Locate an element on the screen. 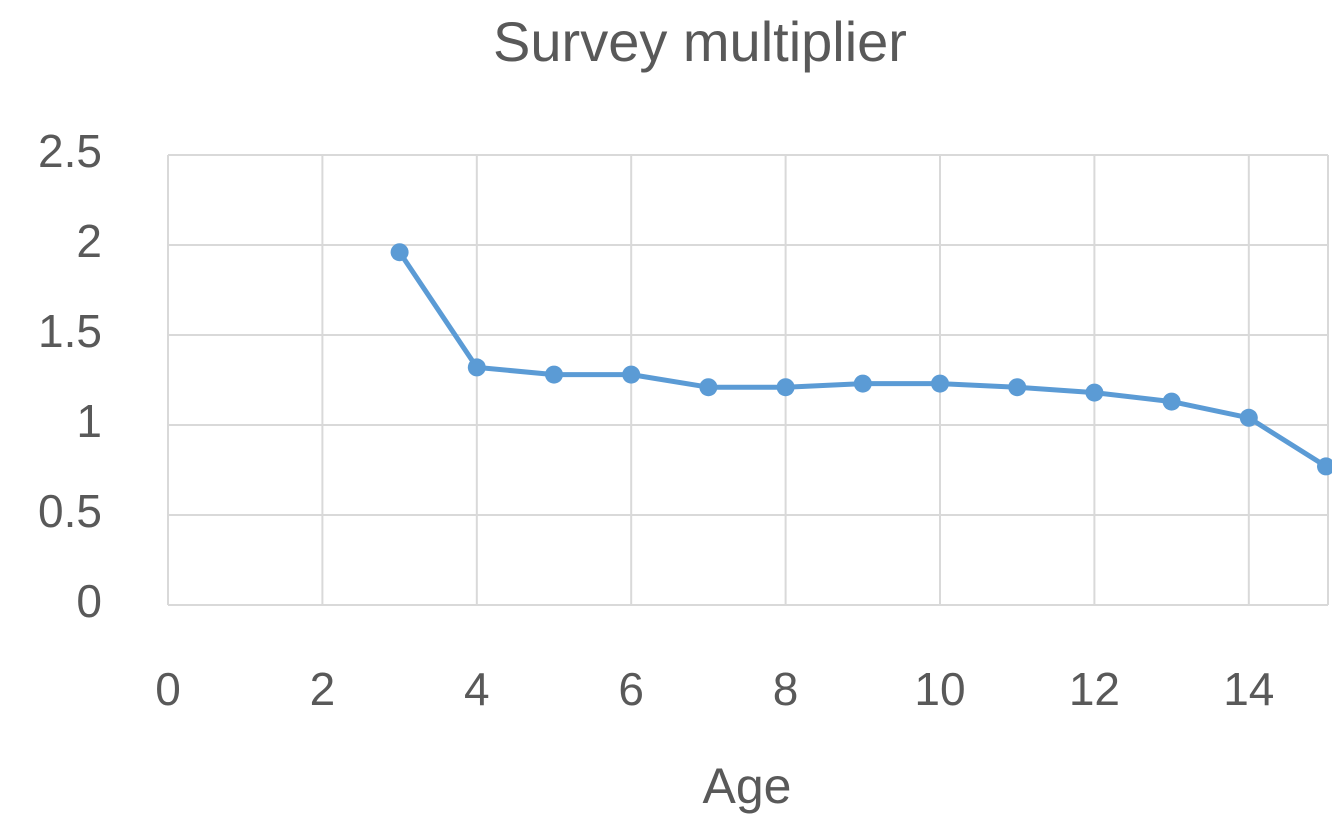 This screenshot has height=821, width=1332. y-tick-label: 1.5 is located at coordinates (70, 331).